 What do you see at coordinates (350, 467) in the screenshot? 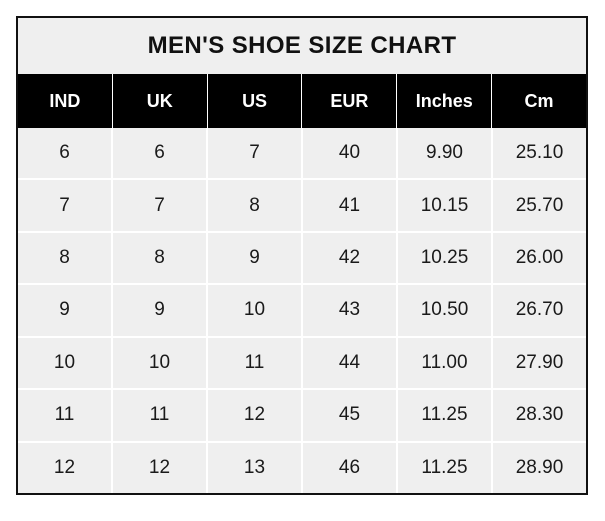
I see `cell-eur: 46` at bounding box center [350, 467].